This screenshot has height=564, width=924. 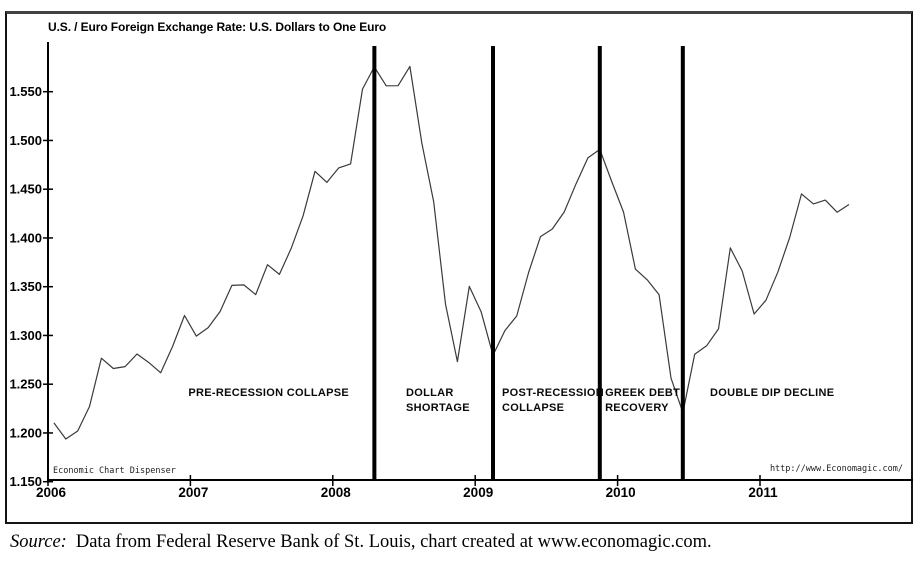 What do you see at coordinates (25, 286) in the screenshot?
I see `y-tick-label: 1.350` at bounding box center [25, 286].